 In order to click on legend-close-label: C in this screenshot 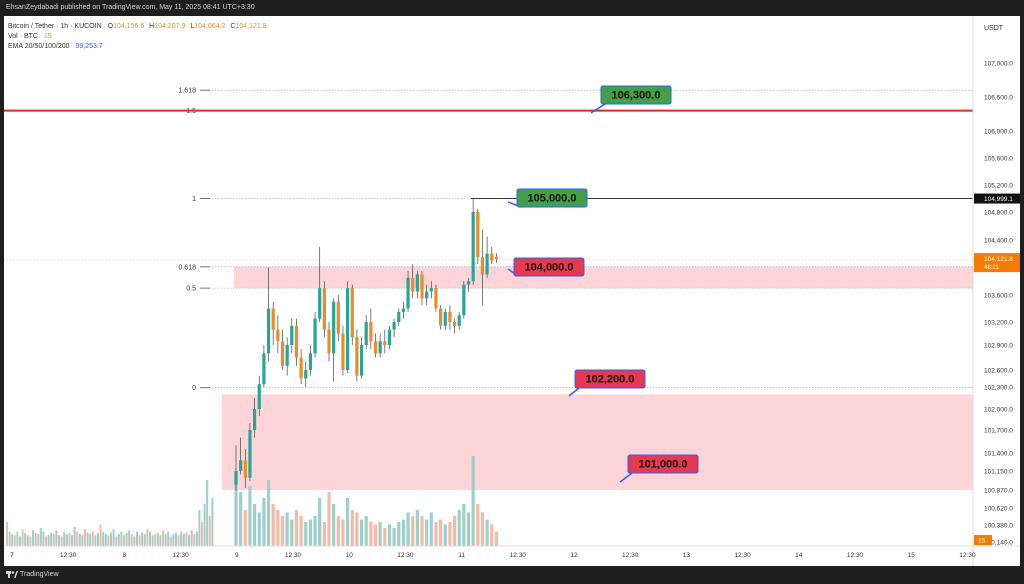, I will do `click(232, 26)`.